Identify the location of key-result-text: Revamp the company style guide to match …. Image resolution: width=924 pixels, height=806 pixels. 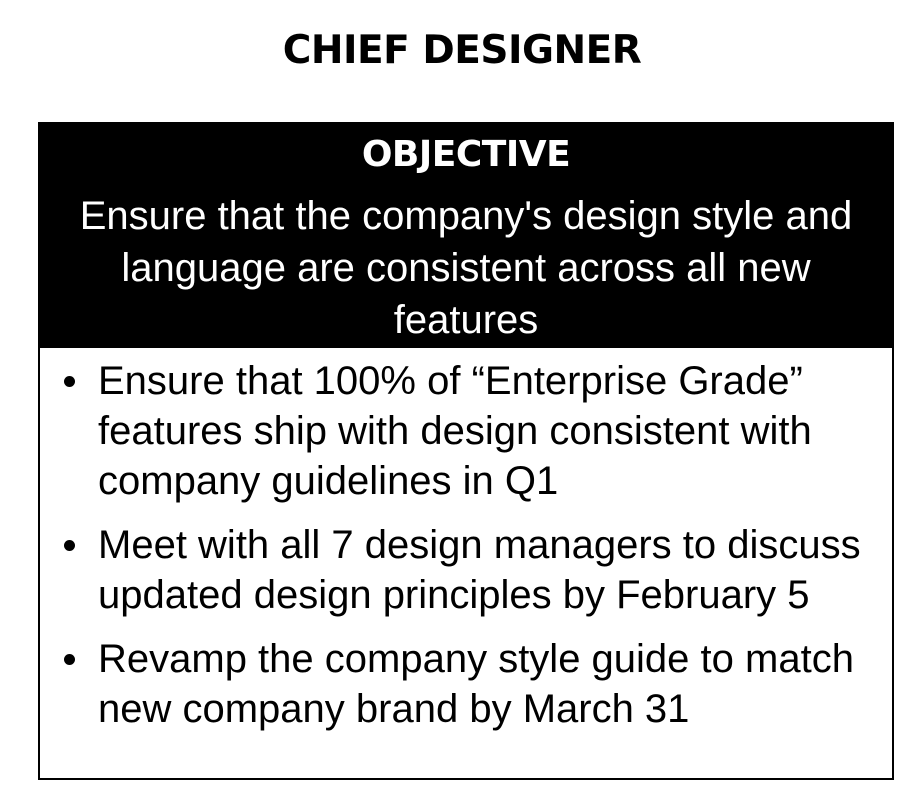
(476, 684).